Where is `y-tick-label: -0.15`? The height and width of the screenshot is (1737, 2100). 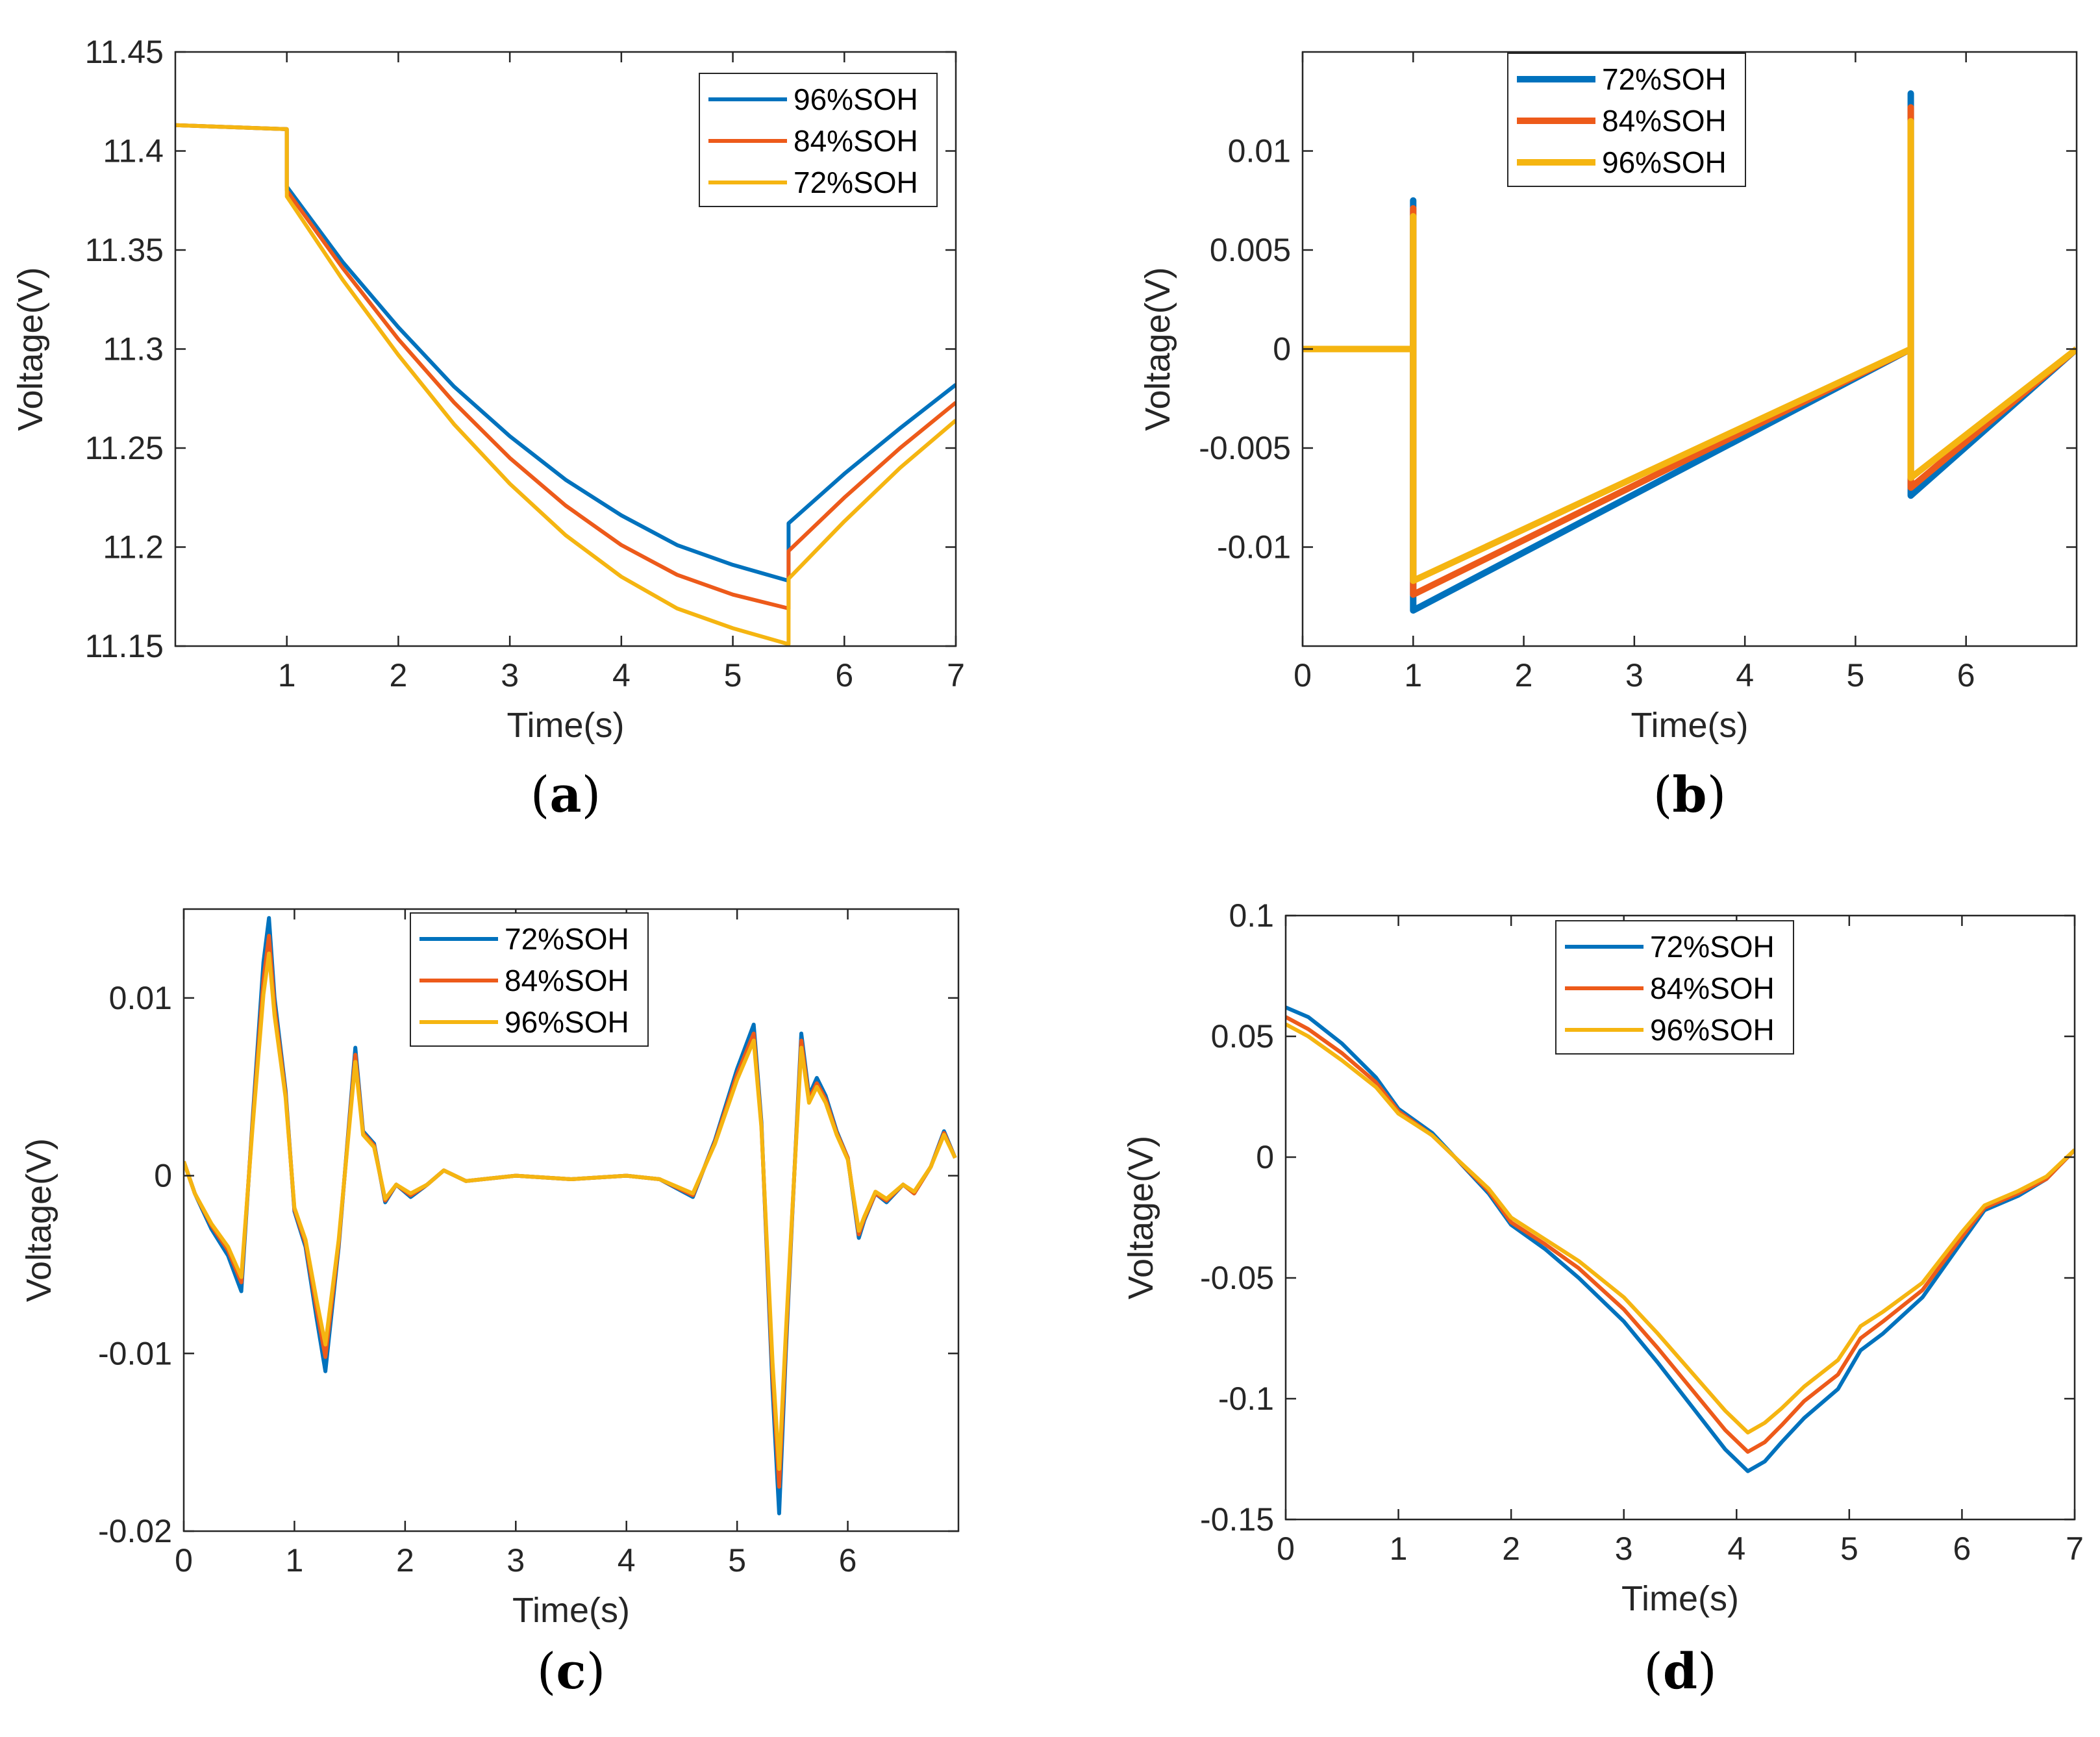 y-tick-label: -0.15 is located at coordinates (1237, 1520).